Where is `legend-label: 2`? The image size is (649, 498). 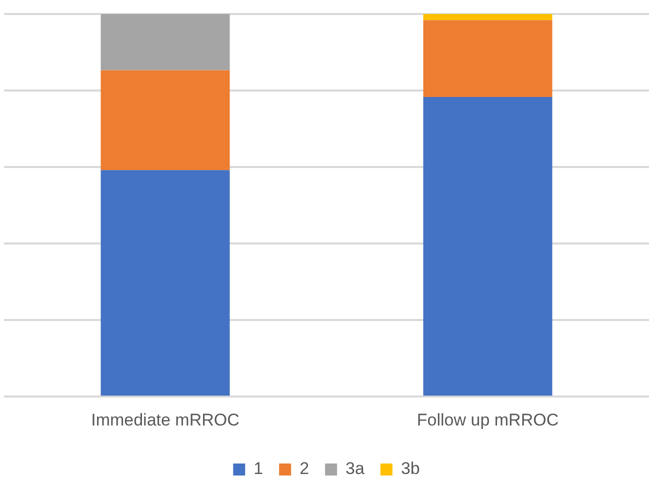
legend-label: 2 is located at coordinates (305, 468).